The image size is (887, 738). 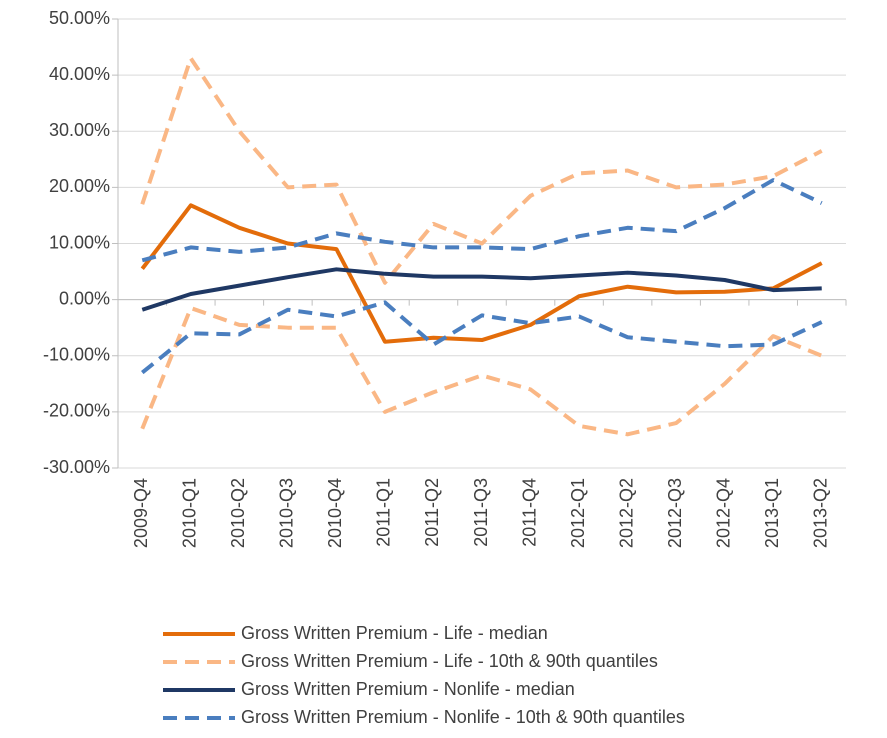 I want to click on y-tick-label: -10.00%, so click(x=76, y=355).